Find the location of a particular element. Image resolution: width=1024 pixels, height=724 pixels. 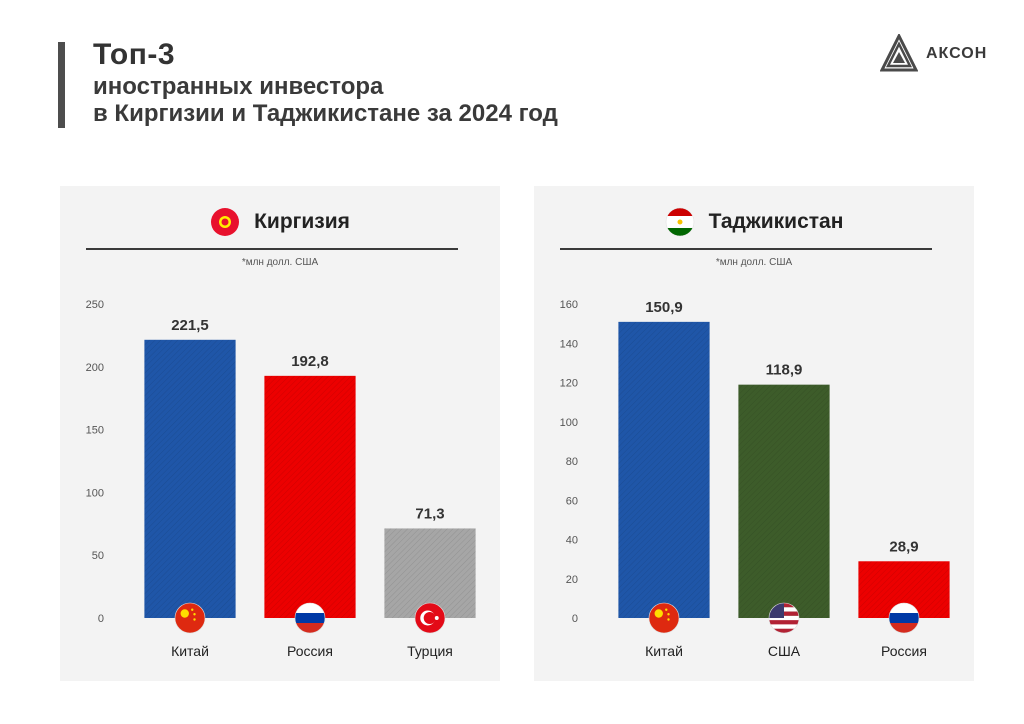

data-label: 192,8 is located at coordinates (310, 361).